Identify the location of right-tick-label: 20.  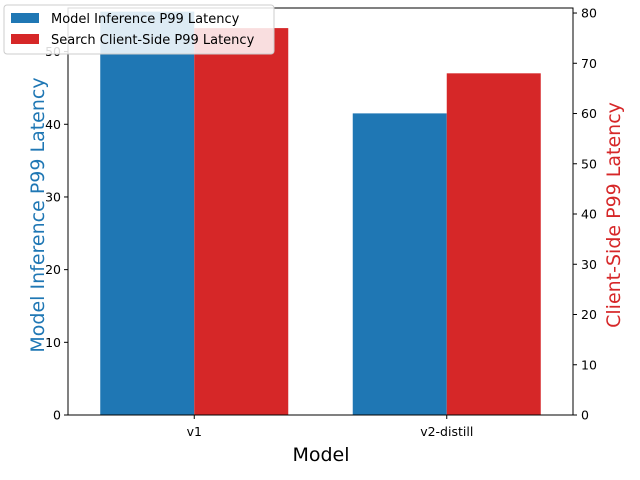
(589, 314).